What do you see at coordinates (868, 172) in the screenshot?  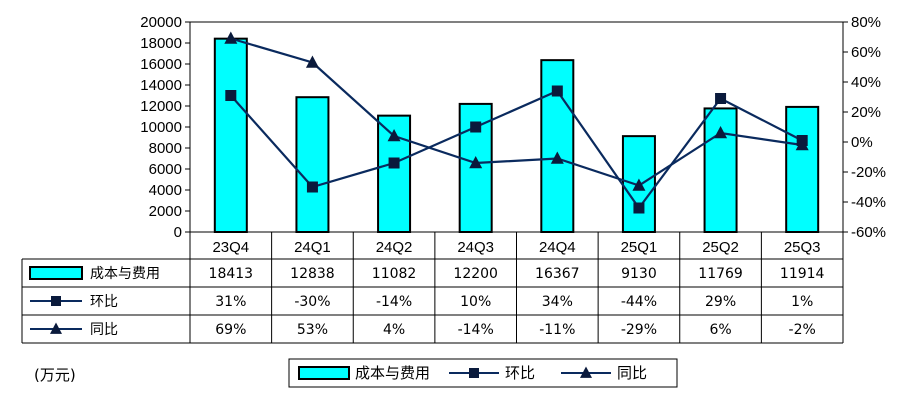 I see `right-axis-tick-label: -20%` at bounding box center [868, 172].